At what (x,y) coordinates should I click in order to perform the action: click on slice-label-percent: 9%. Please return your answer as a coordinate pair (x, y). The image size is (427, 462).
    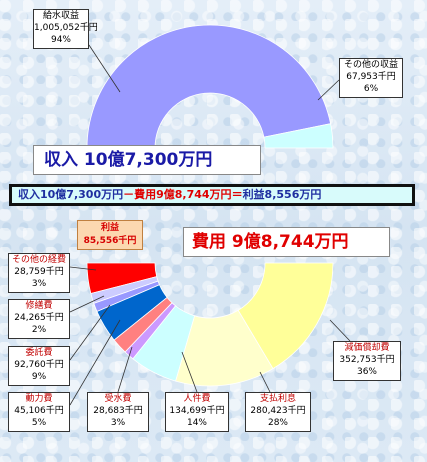
    Looking at the image, I should click on (39, 377).